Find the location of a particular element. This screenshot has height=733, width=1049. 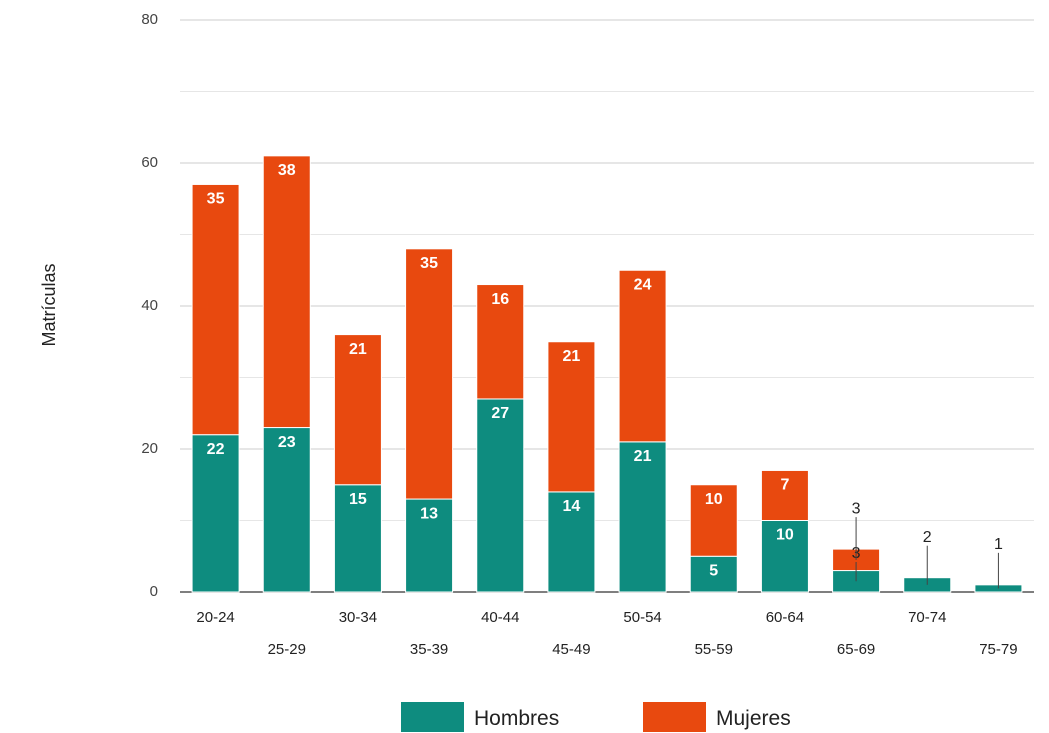

data-label: 3 is located at coordinates (856, 508).